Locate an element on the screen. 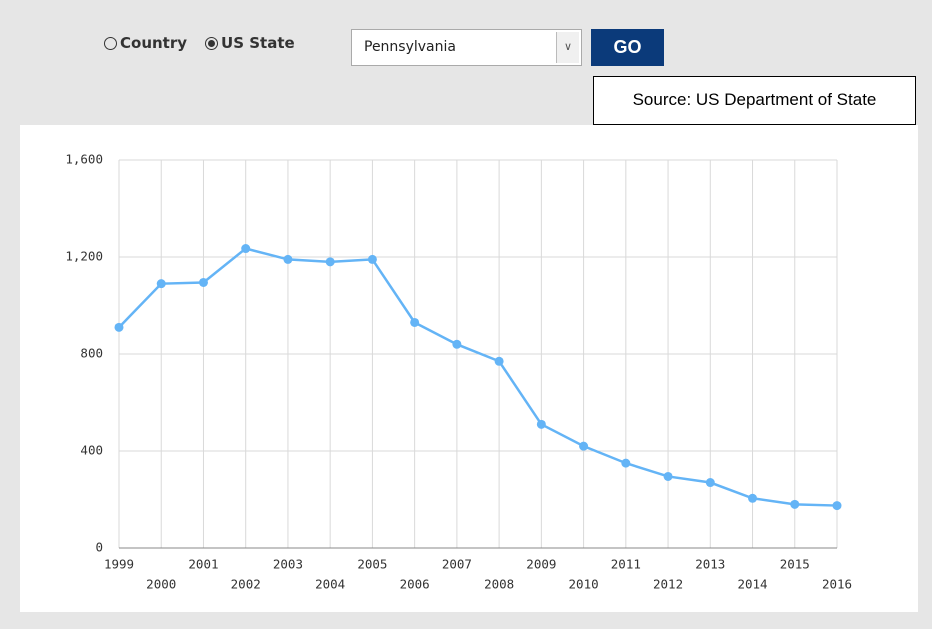 The image size is (932, 629). radio-option: Country is located at coordinates (145, 43).